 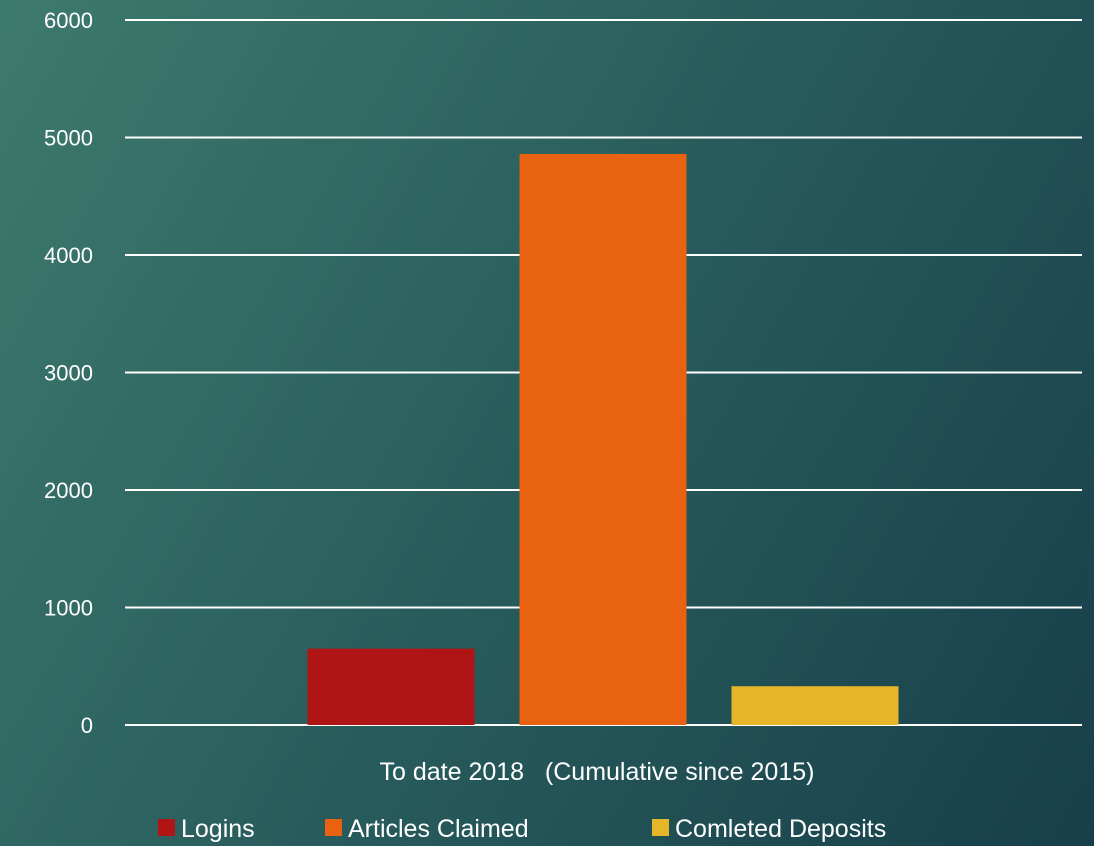 I want to click on legend: Logins Articles Claimed Comleted Deposits, so click(x=522, y=829).